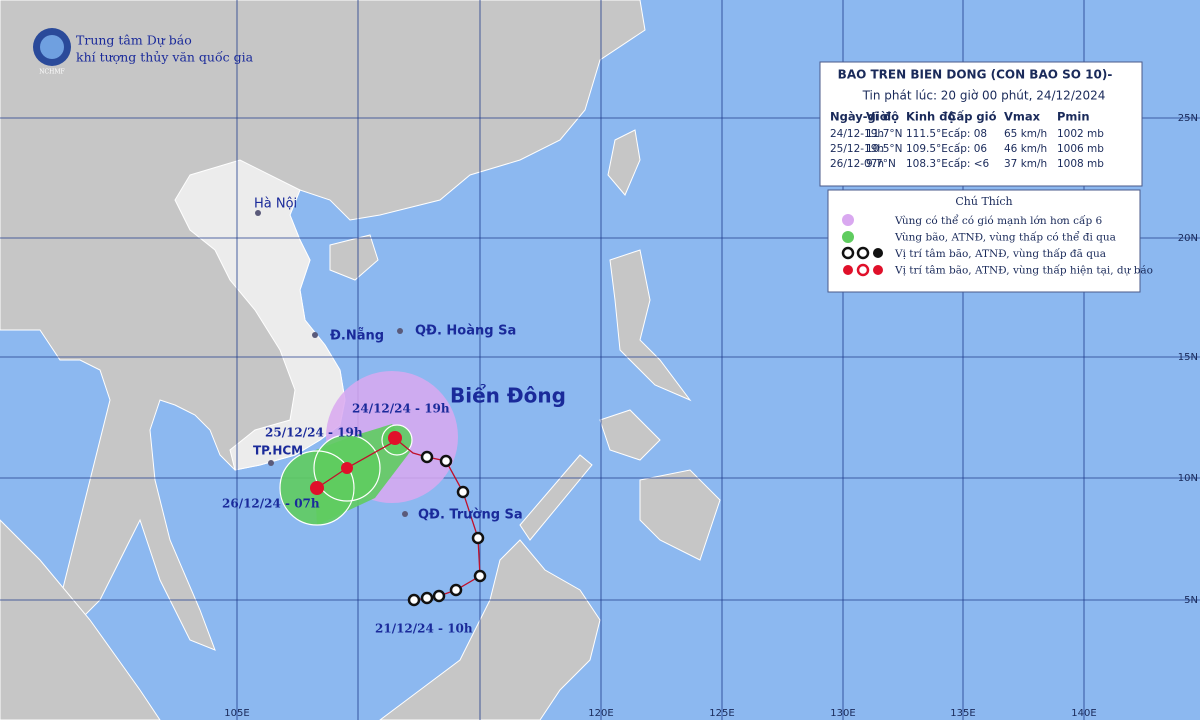 Image resolution: width=1200 pixels, height=720 pixels. What do you see at coordinates (1083, 713) in the screenshot?
I see `lon-label: 140E` at bounding box center [1083, 713].